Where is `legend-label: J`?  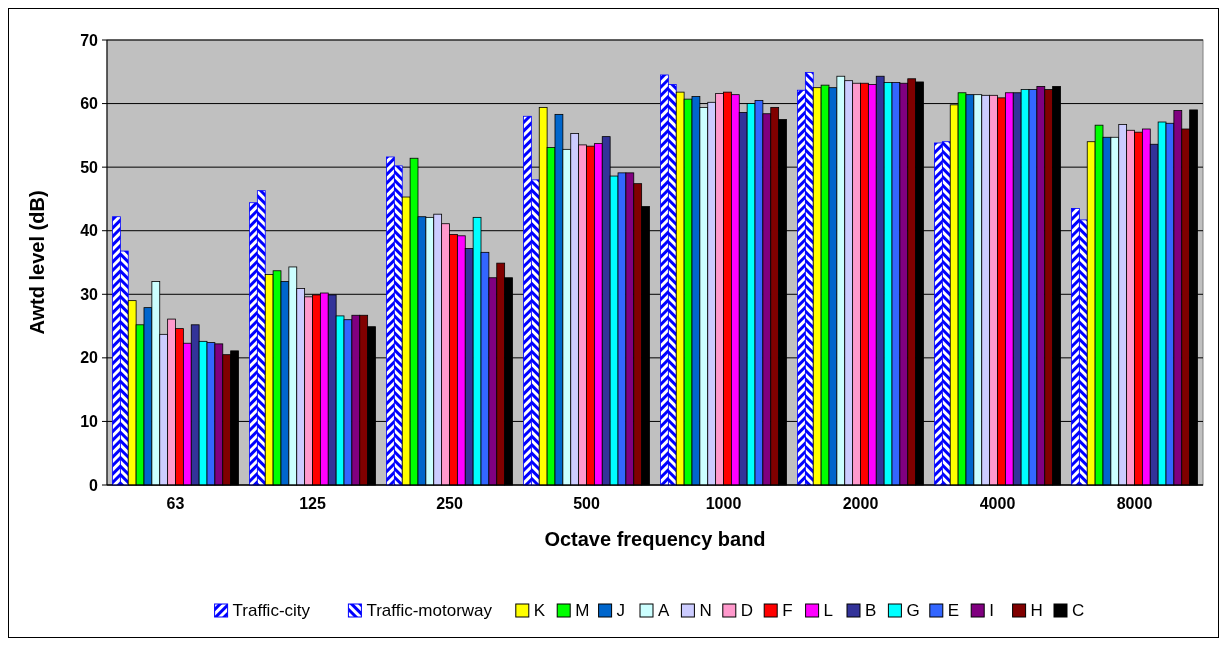
legend-label: J is located at coordinates (621, 610).